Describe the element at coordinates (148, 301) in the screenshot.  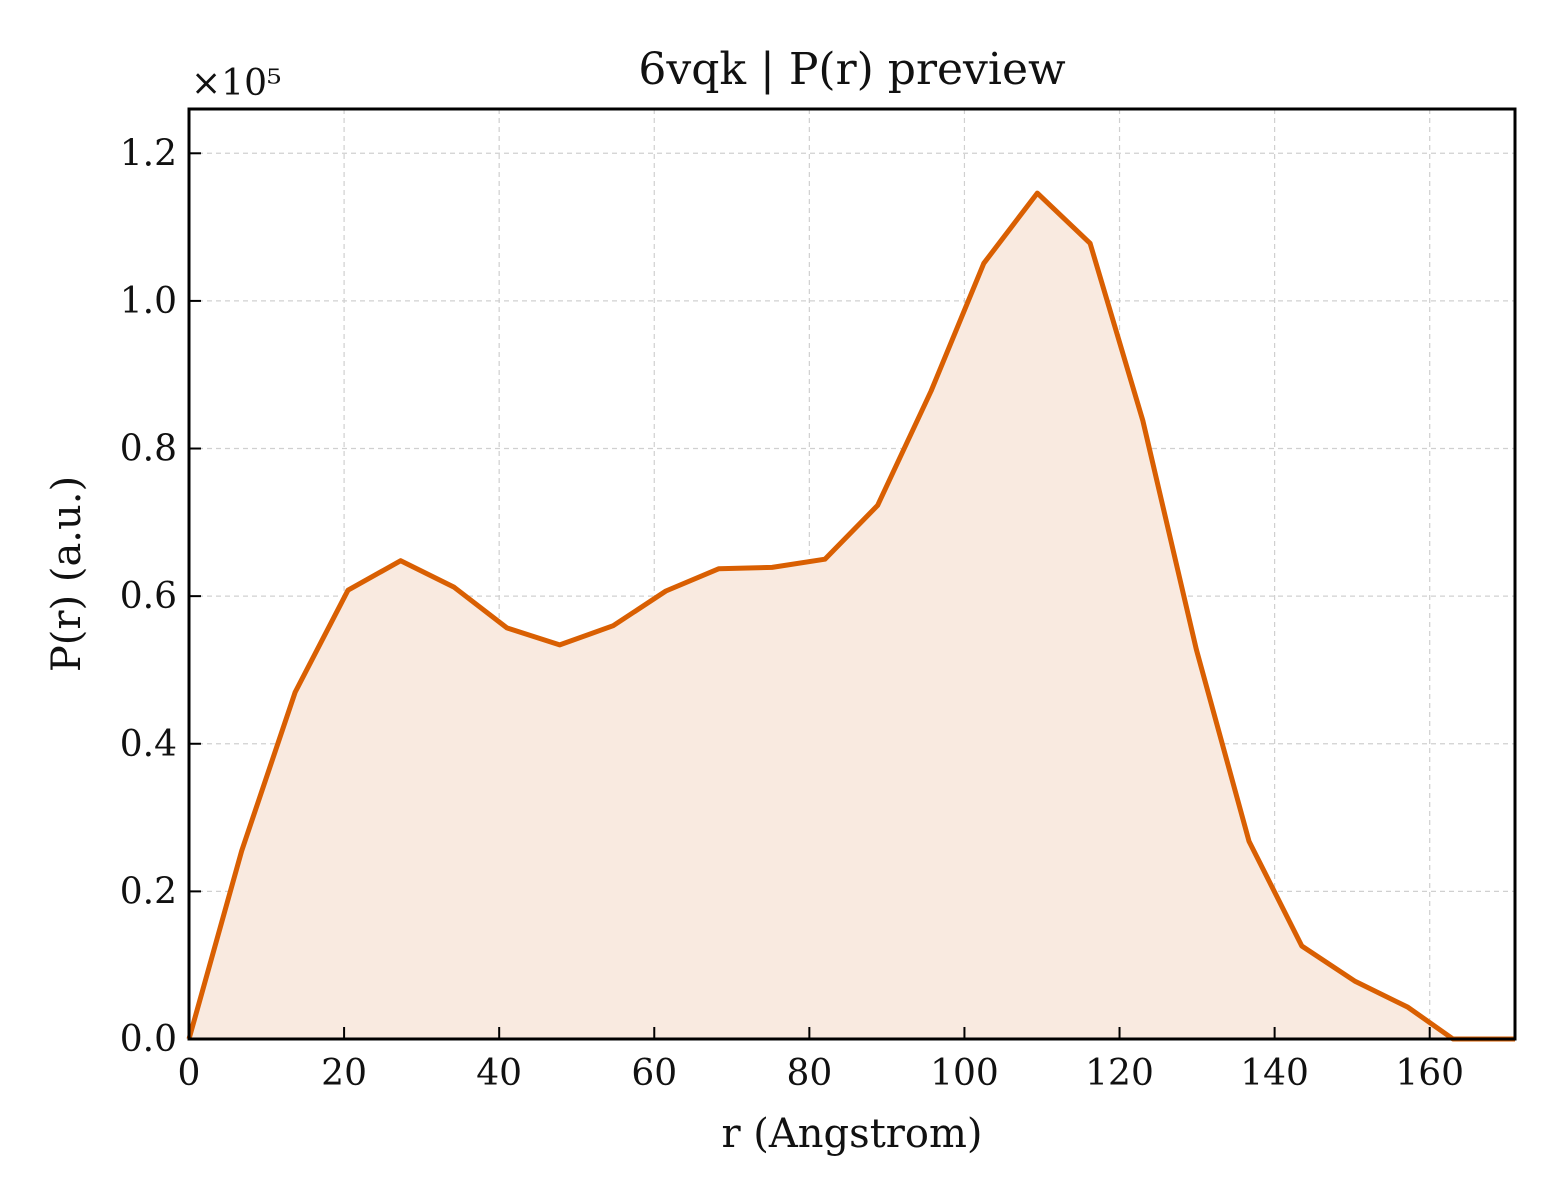
I see `y-tick-label: 1.0` at that location.